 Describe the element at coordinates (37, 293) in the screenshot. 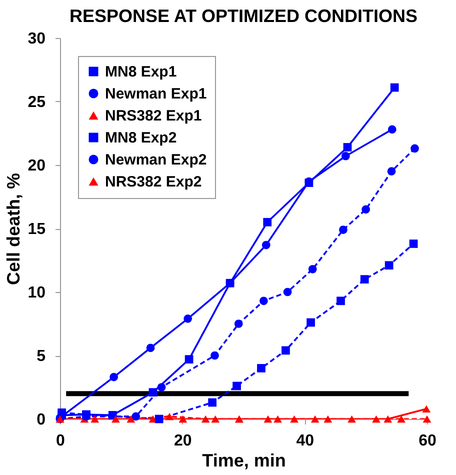

I see `y-tick-label: 10` at that location.